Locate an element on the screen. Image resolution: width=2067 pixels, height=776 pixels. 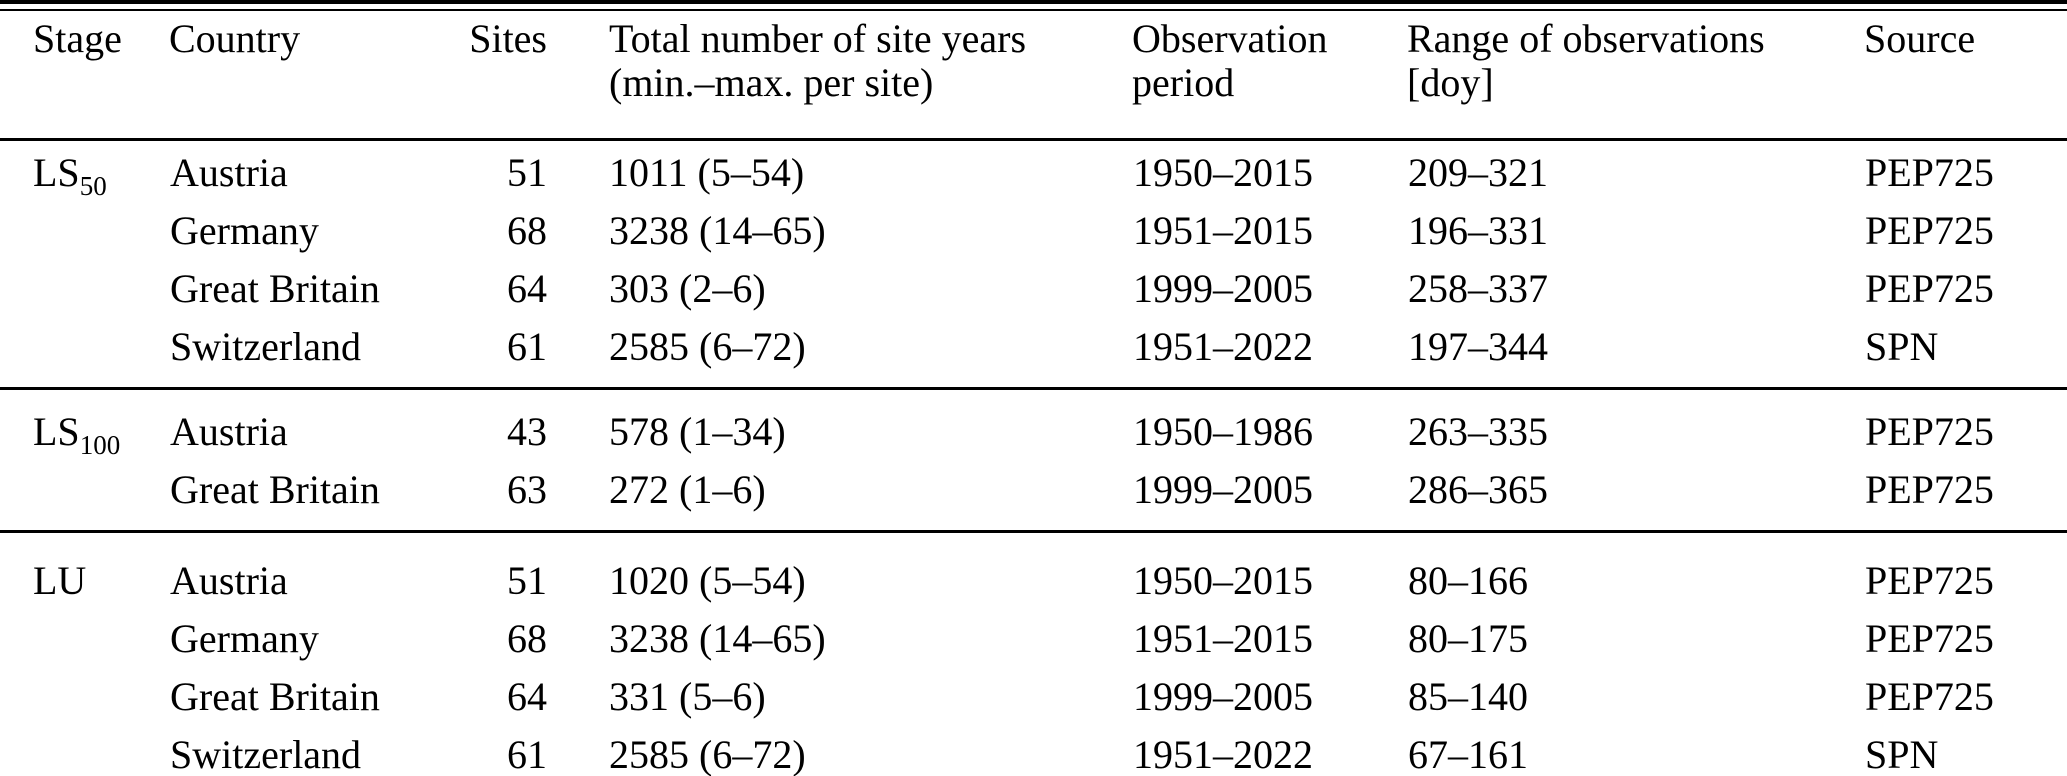
cell-source: SPN is located at coordinates (1902, 346).